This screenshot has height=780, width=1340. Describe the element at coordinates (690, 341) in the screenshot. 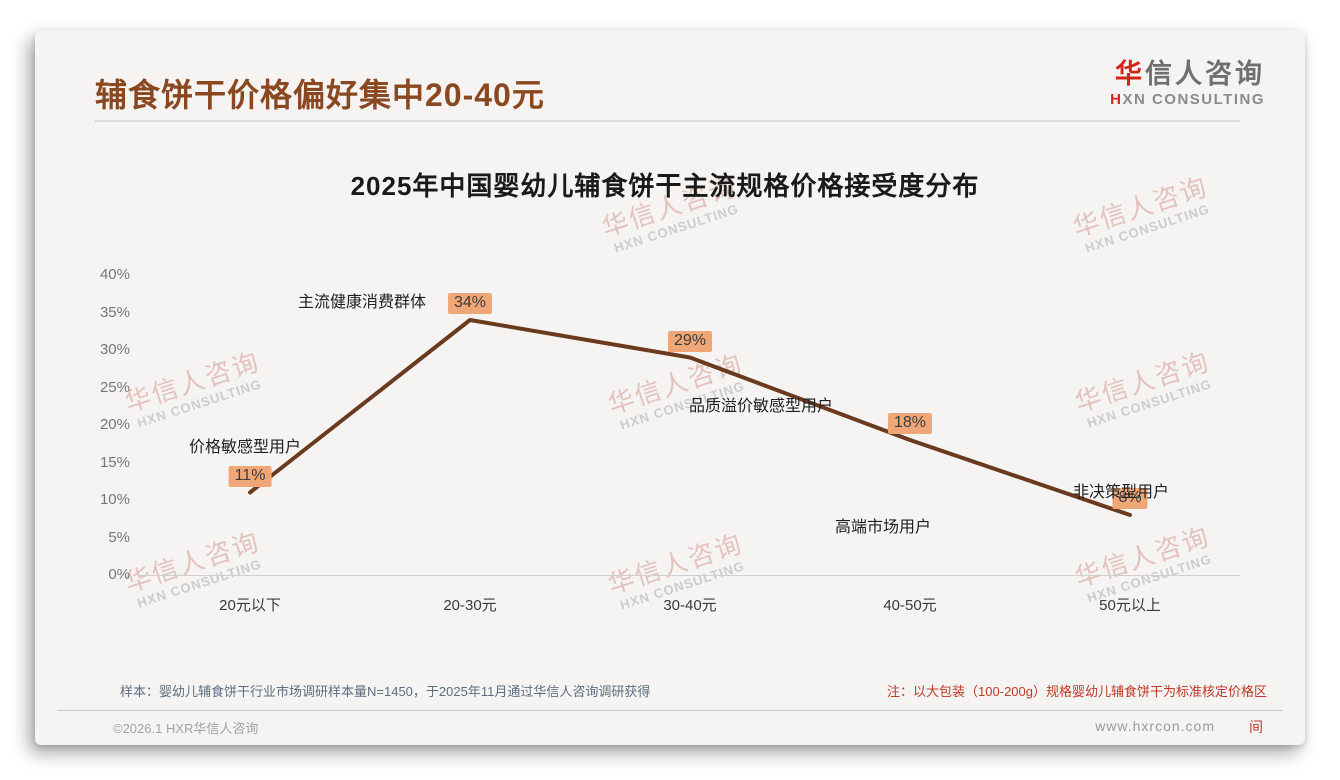

I see `data-point-badge: 29%` at that location.